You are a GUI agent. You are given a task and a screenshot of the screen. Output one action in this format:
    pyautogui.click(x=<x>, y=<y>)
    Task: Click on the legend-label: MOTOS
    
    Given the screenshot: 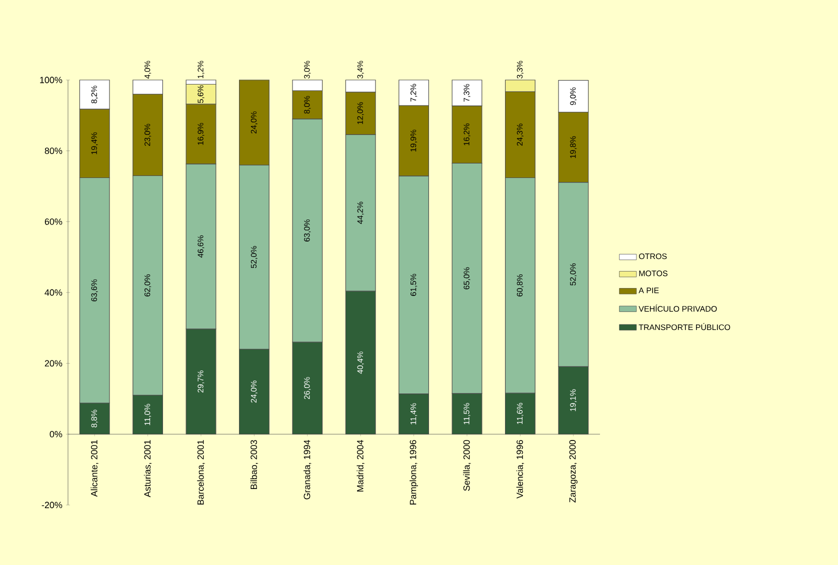 What is the action you would take?
    pyautogui.click(x=653, y=273)
    